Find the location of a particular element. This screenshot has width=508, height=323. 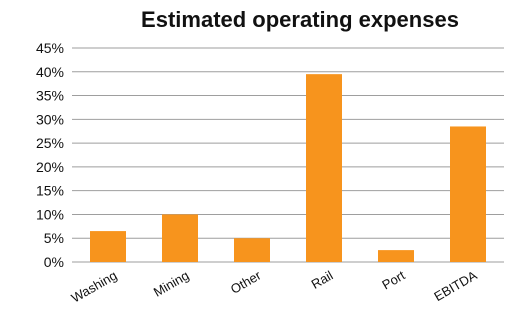

bar-port is located at coordinates (396, 256).